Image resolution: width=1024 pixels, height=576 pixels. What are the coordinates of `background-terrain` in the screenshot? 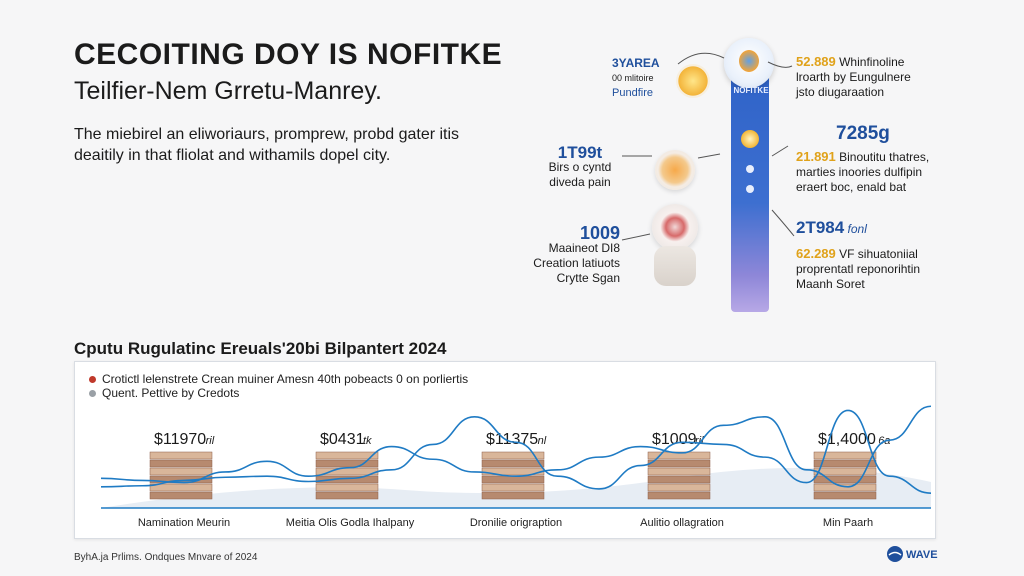 It's located at (516, 487).